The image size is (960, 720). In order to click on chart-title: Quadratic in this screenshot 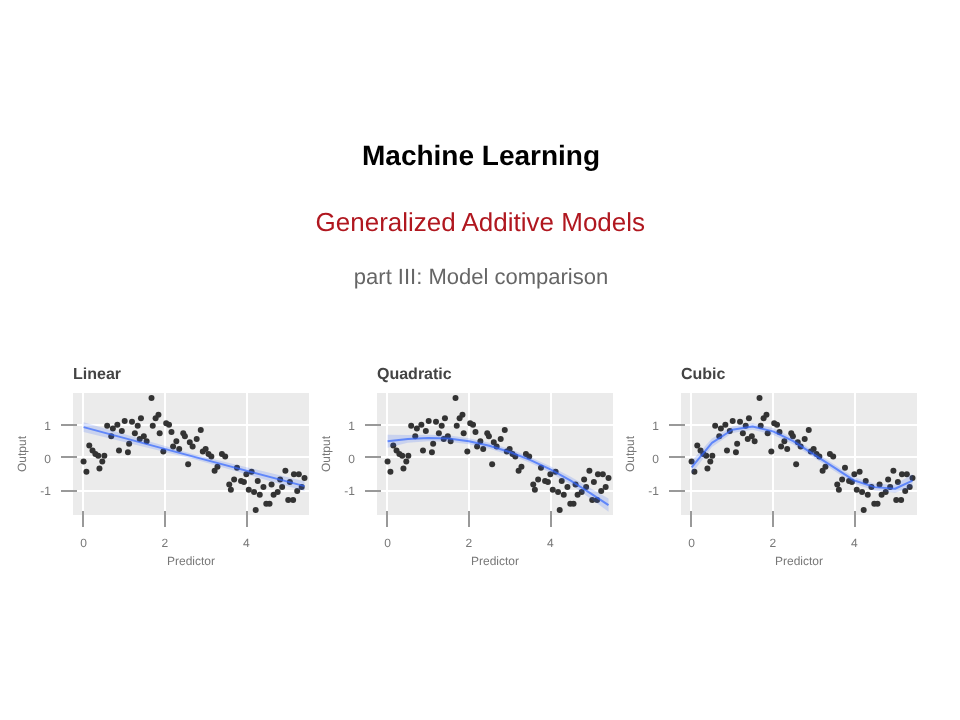, I will do `click(415, 374)`.